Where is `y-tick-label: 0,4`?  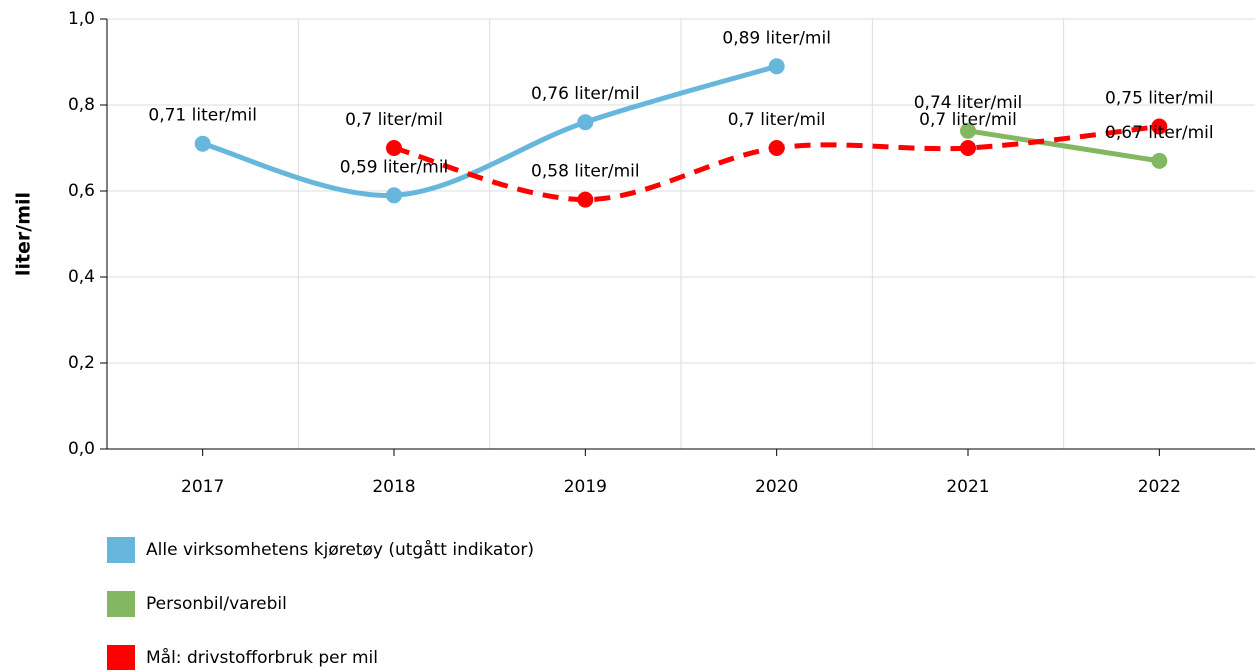 y-tick-label: 0,4 is located at coordinates (81, 277).